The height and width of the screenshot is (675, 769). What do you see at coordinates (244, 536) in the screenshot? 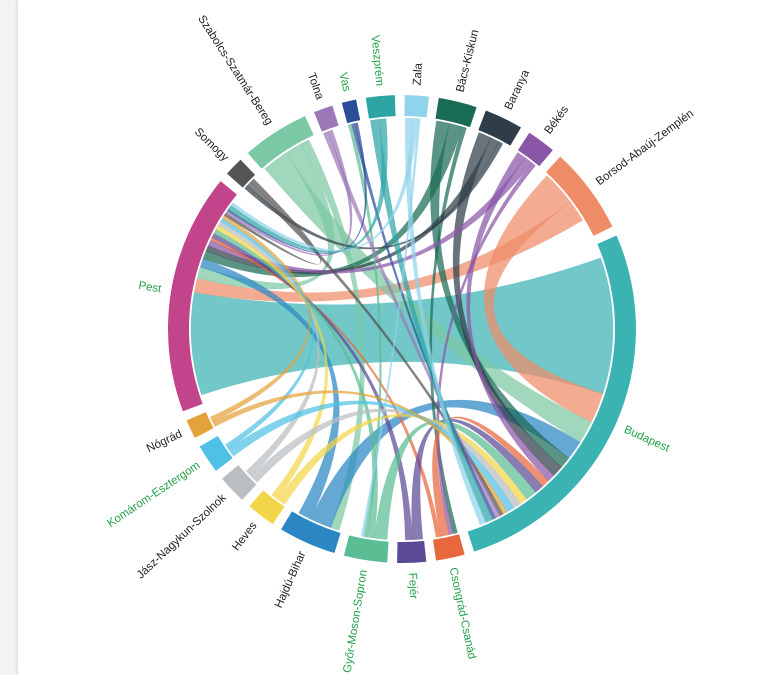
I see `group-label: Heves` at bounding box center [244, 536].